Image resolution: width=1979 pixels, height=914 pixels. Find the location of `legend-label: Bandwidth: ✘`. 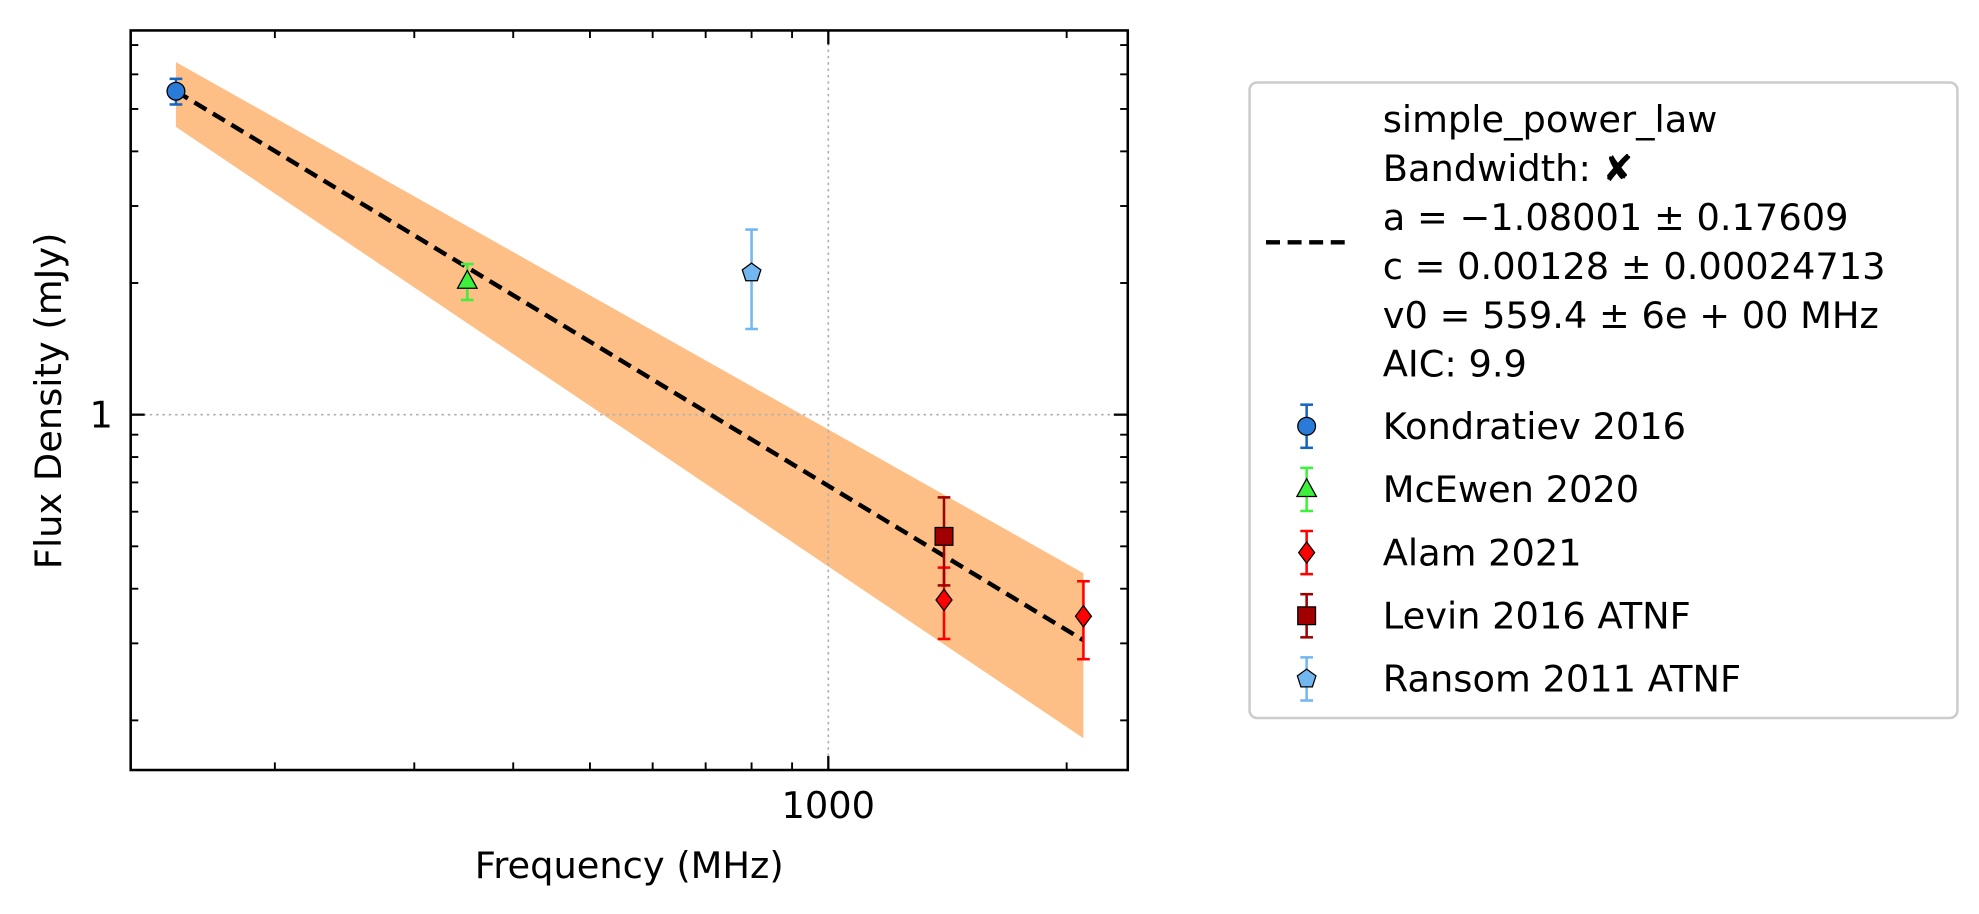

legend-label: Bandwidth: ✘ is located at coordinates (1508, 168).